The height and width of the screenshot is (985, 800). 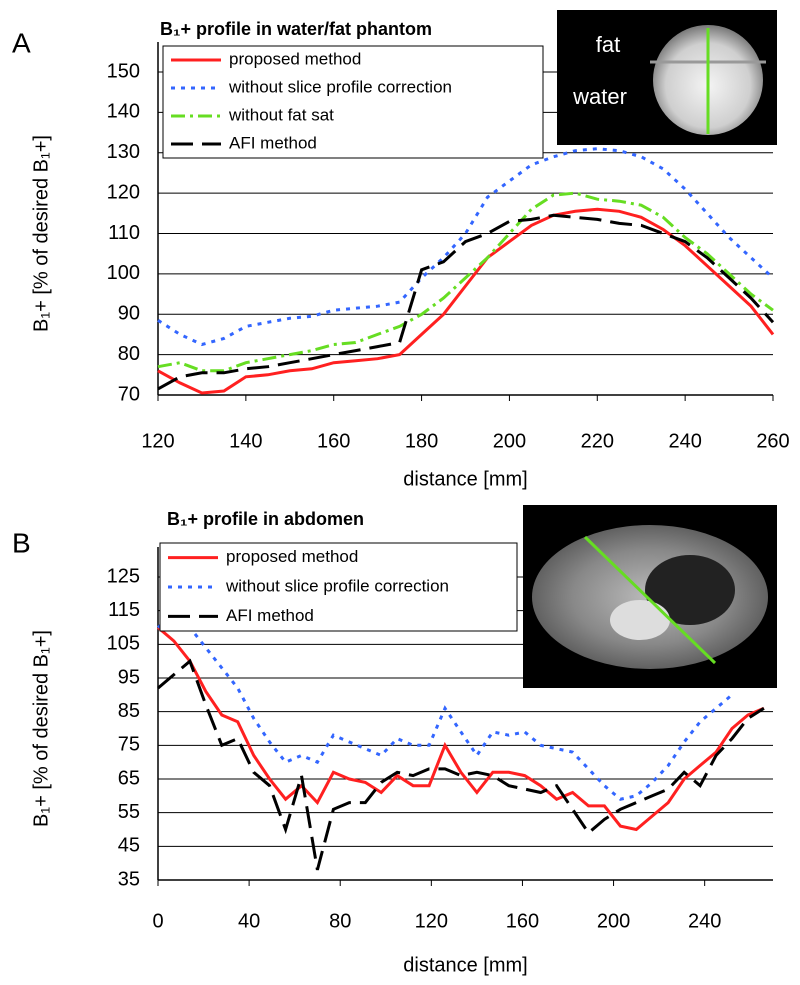 What do you see at coordinates (129, 846) in the screenshot?
I see `y-tick-label: 45` at bounding box center [129, 846].